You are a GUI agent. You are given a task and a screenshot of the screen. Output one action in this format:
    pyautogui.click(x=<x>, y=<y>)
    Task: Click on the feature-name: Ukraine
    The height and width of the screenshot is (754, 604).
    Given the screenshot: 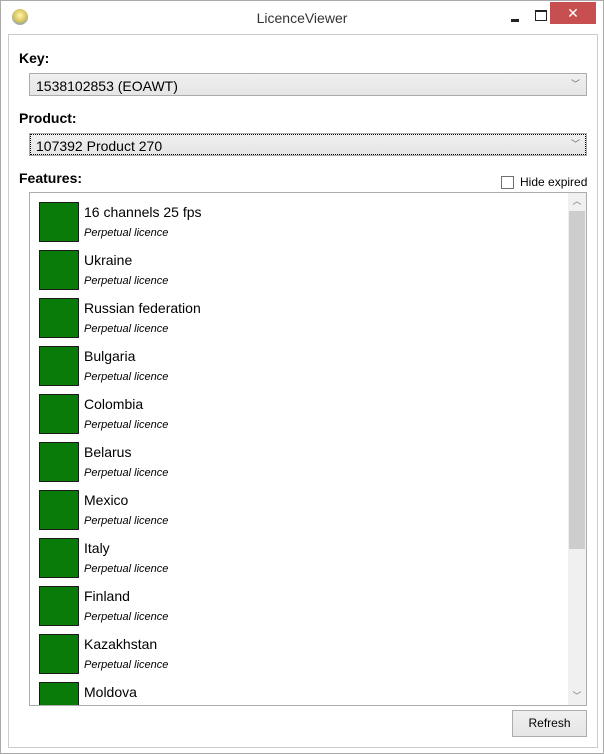 What is the action you would take?
    pyautogui.click(x=108, y=260)
    